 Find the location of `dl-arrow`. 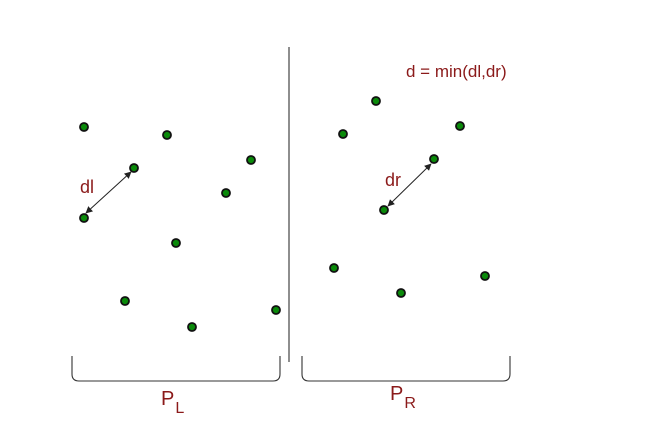

dl-arrow is located at coordinates (108, 192).